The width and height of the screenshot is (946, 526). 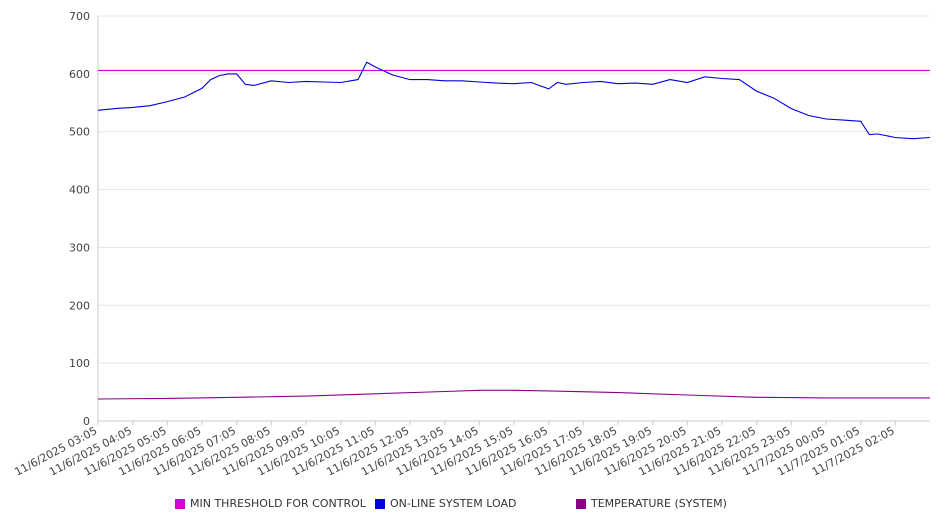 What do you see at coordinates (79, 132) in the screenshot?
I see `y-tick-label: 500` at bounding box center [79, 132].